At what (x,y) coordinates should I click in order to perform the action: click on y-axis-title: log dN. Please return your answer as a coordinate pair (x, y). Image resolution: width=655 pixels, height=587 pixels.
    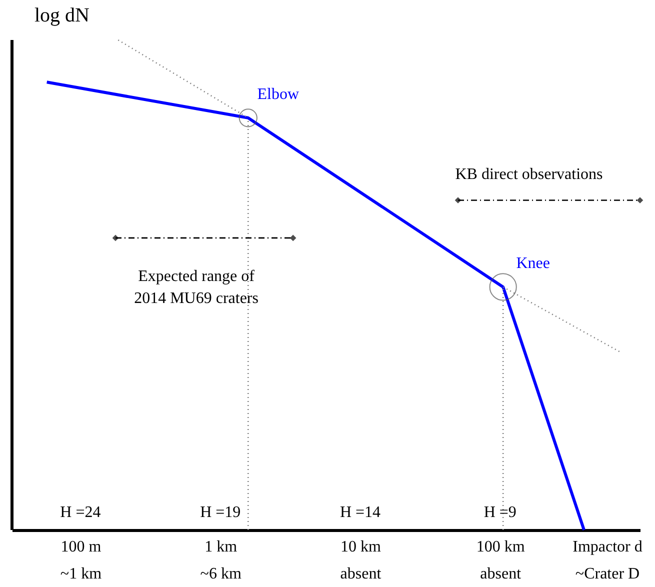
    Looking at the image, I should click on (62, 15).